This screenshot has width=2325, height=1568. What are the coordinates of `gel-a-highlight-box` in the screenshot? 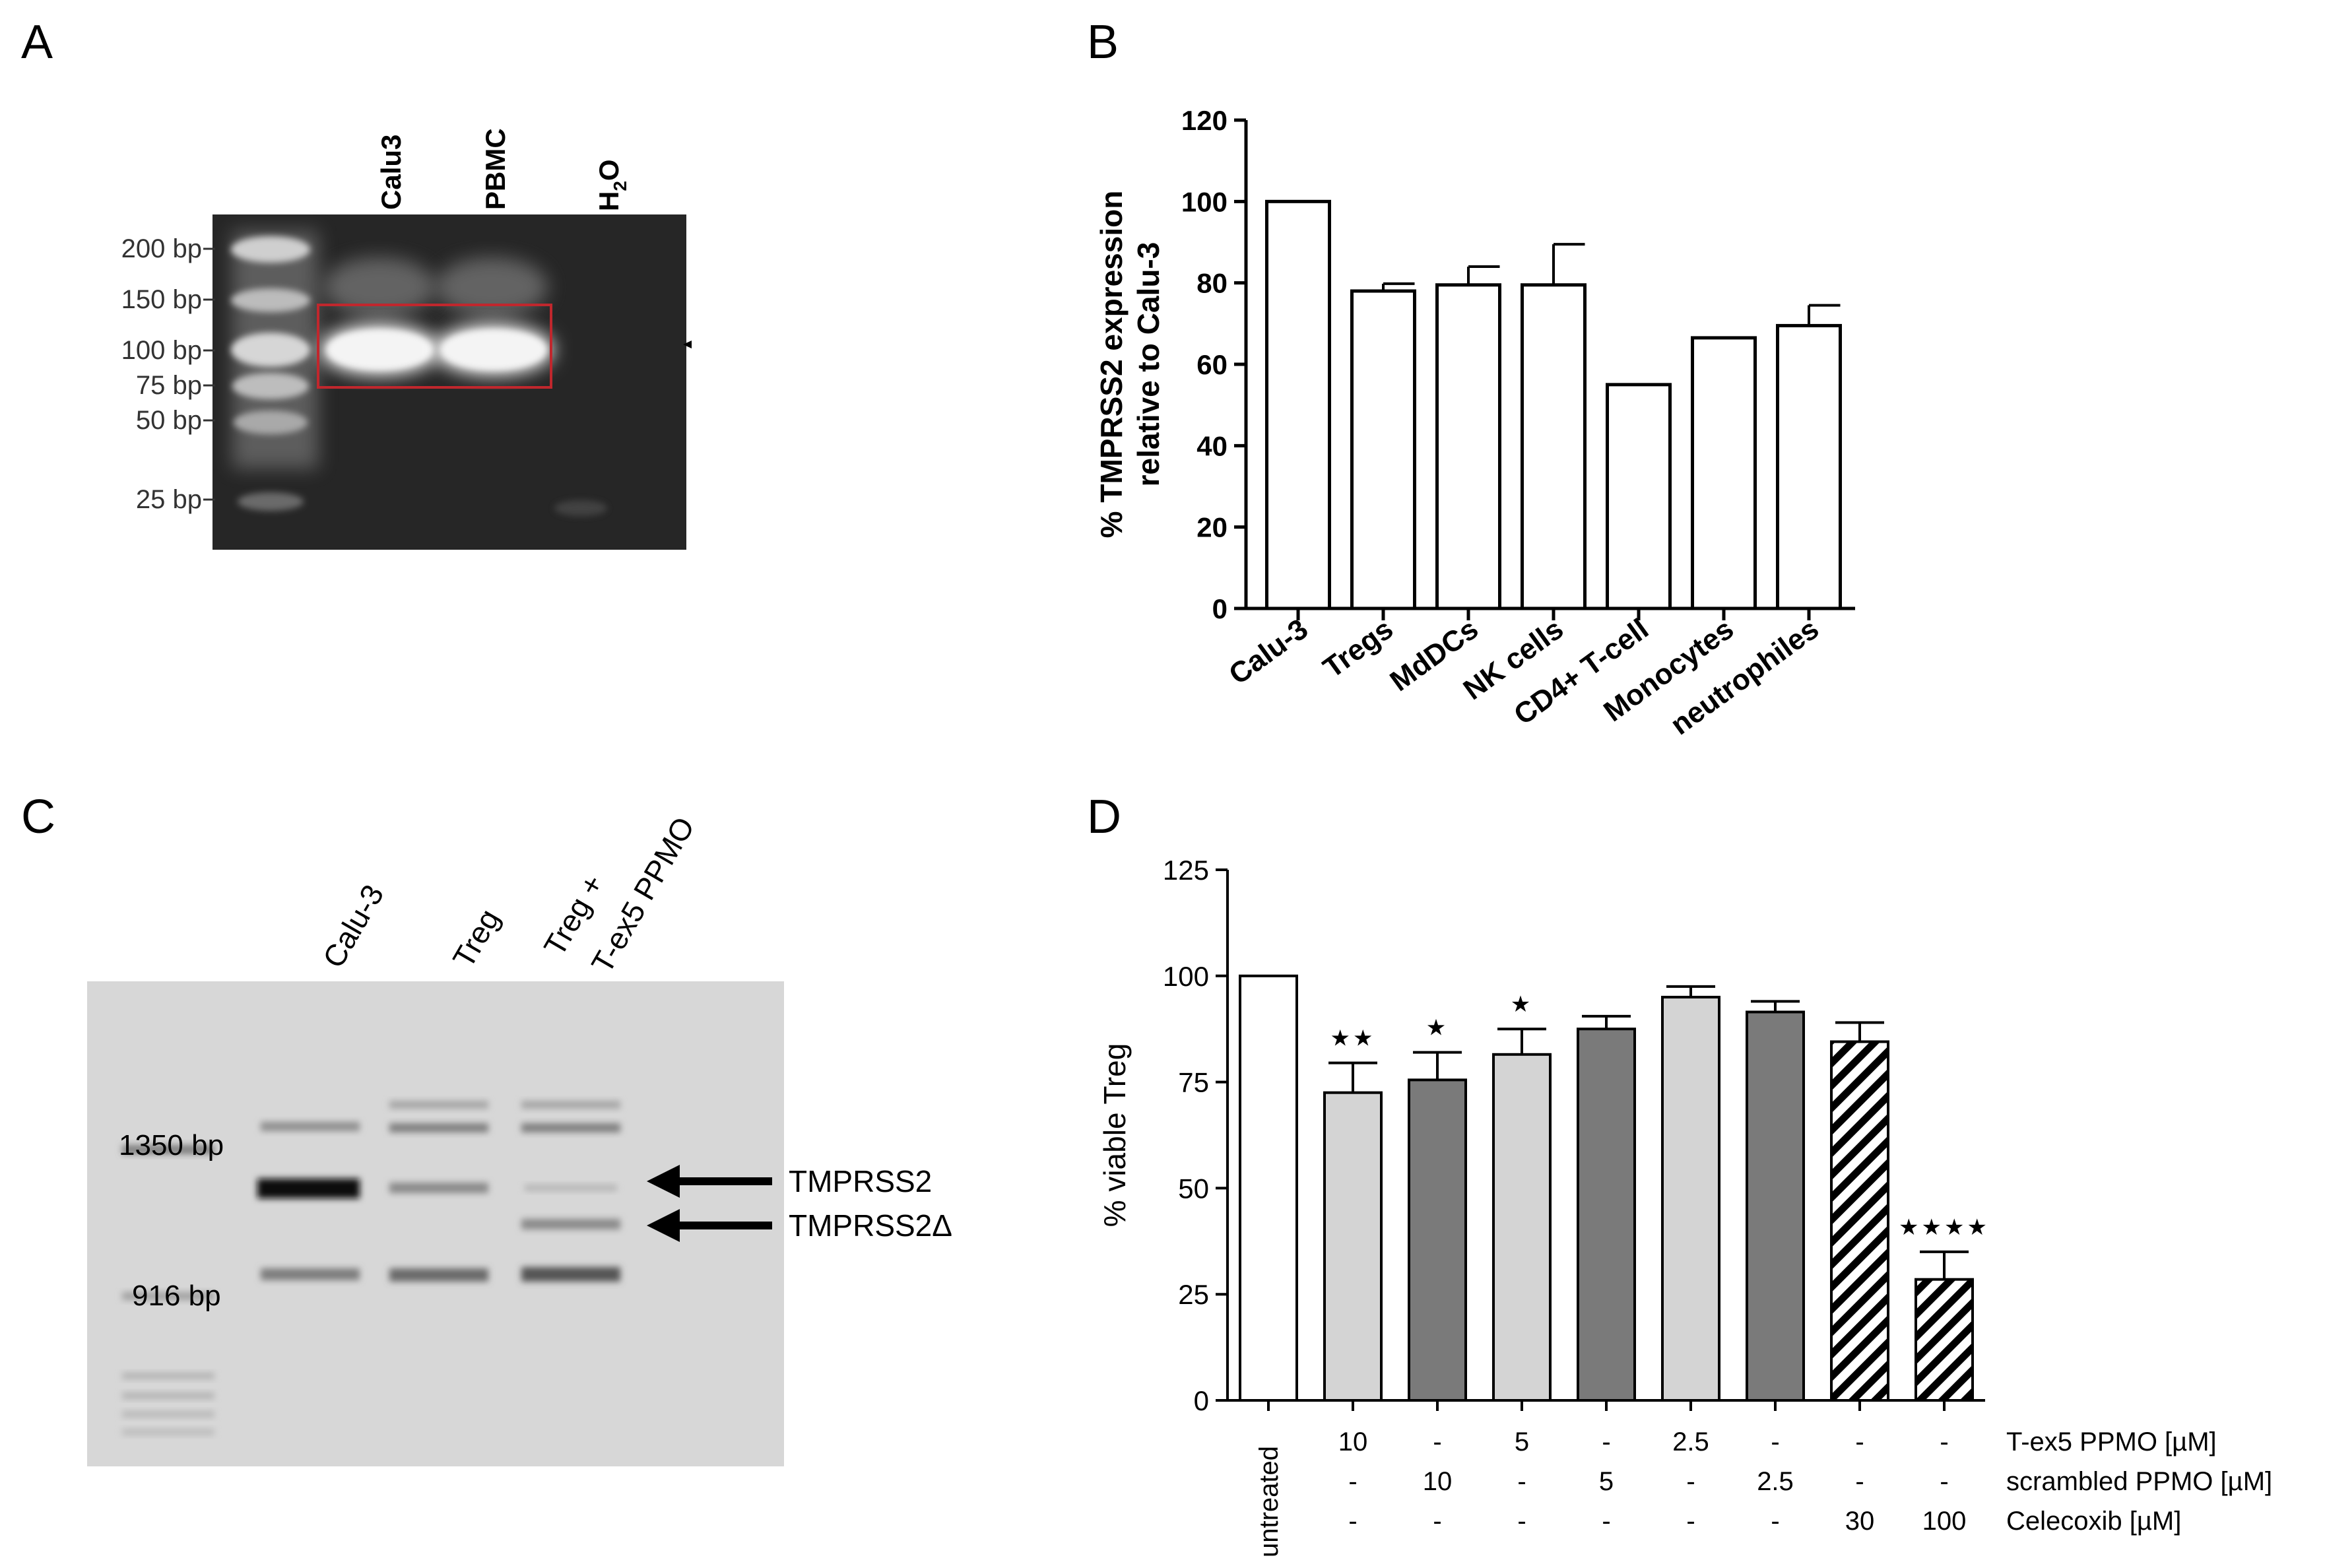 It's located at (434, 346).